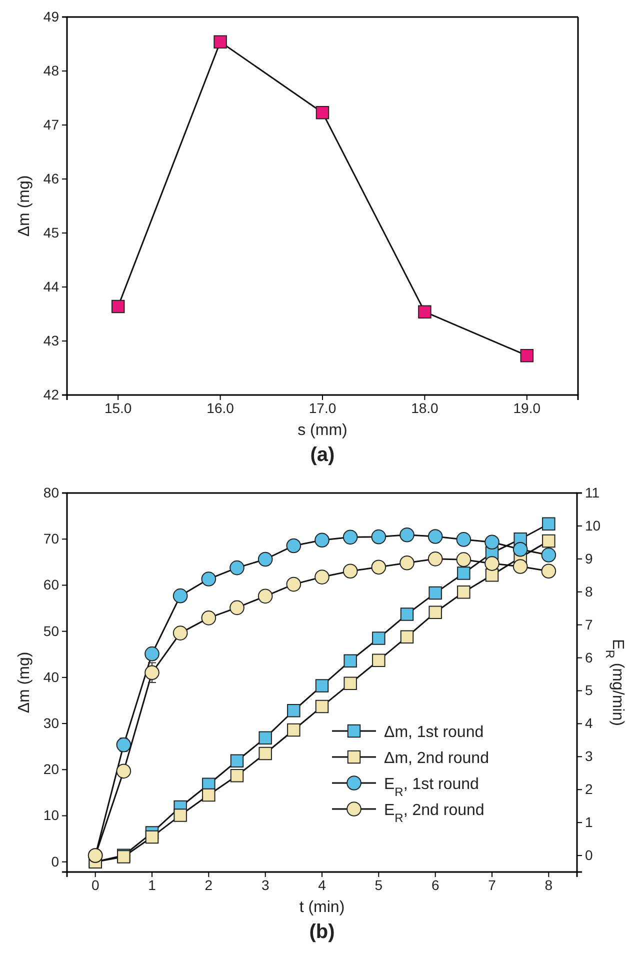 The height and width of the screenshot is (955, 626). Describe the element at coordinates (265, 884) in the screenshot. I see `x-tick-label: 3` at that location.